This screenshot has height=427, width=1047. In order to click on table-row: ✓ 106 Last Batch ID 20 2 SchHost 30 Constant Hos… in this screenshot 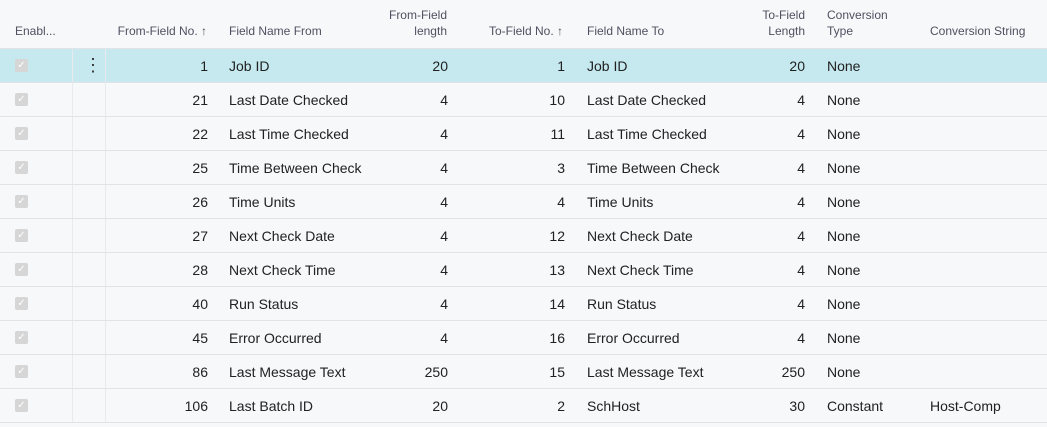, I will do `click(523, 406)`.